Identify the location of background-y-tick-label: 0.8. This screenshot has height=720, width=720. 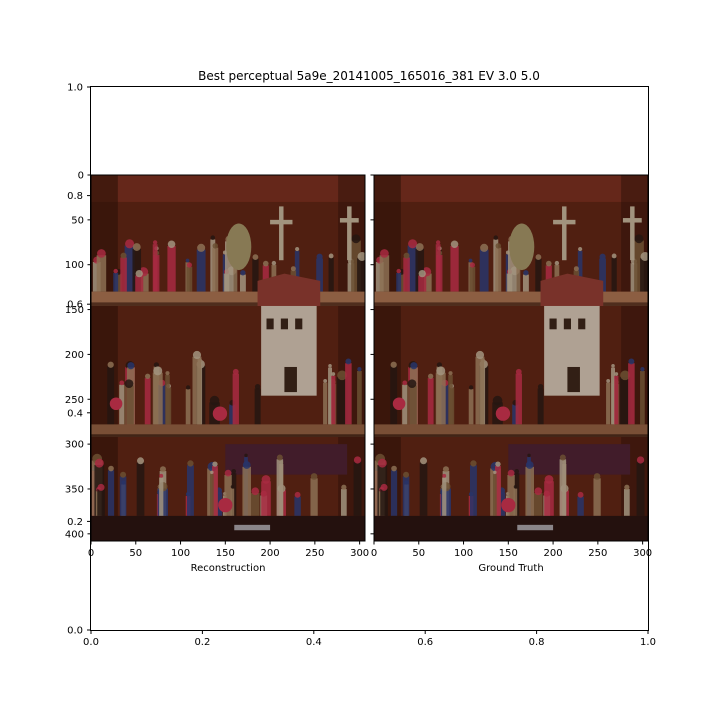
(75, 196).